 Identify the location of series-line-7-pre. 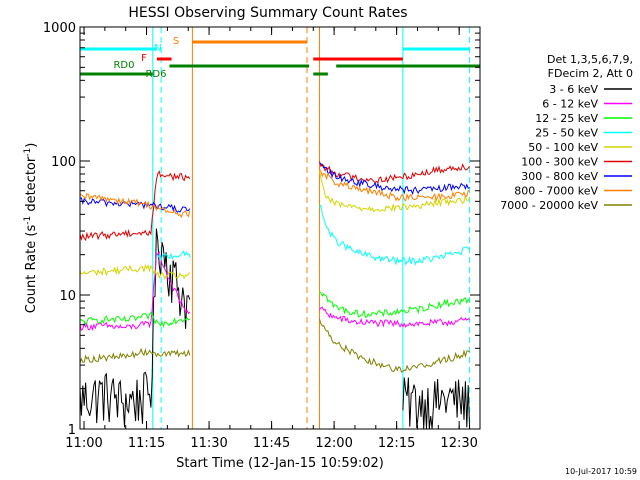
(135, 206).